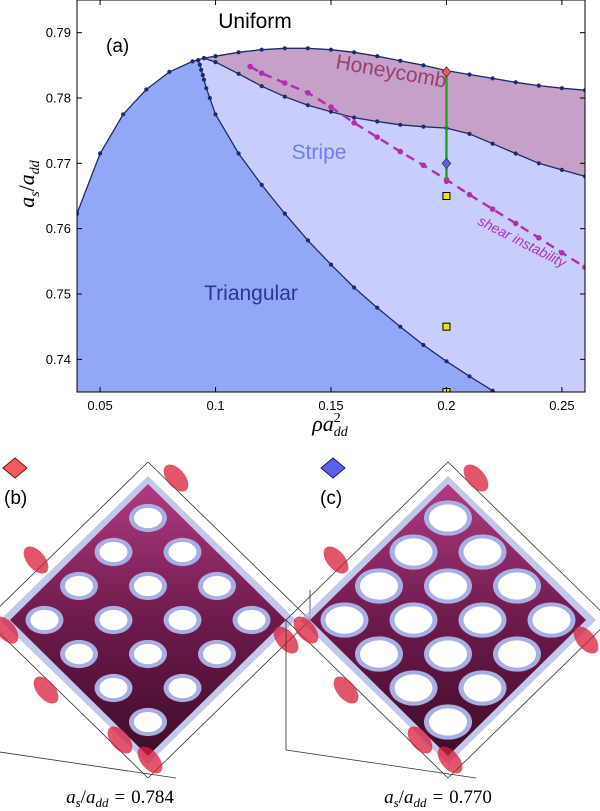 The height and width of the screenshot is (811, 600). Describe the element at coordinates (561, 405) in the screenshot. I see `x-tick-label-4: 0.25` at that location.